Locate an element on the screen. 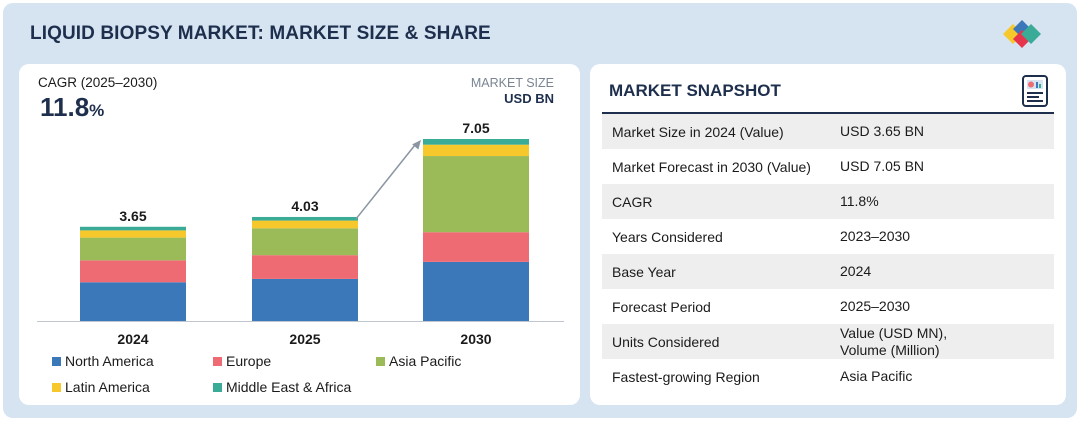 Image resolution: width=1080 pixels, height=421 pixels. bar-segment-latin-america-2024 is located at coordinates (133, 234).